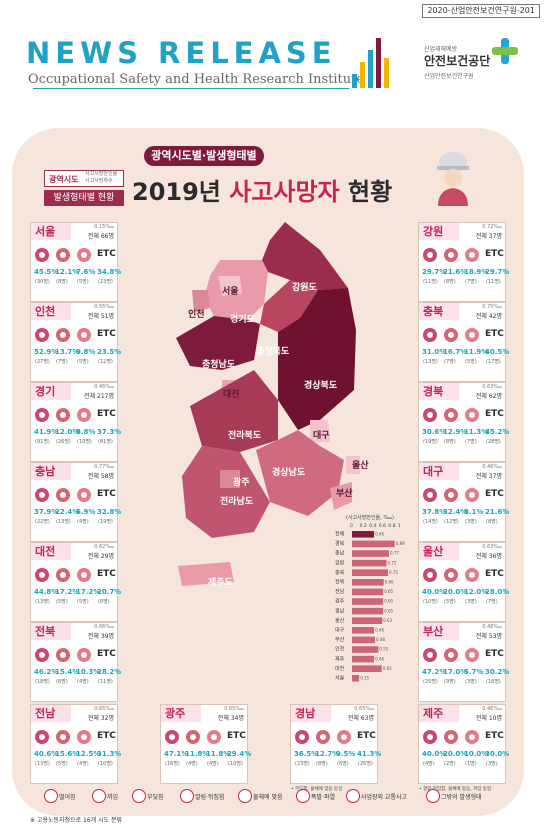 This screenshot has height=828, width=546. Describe the element at coordinates (379, 534) in the screenshot. I see `chart-value-label: 0.46` at that location.